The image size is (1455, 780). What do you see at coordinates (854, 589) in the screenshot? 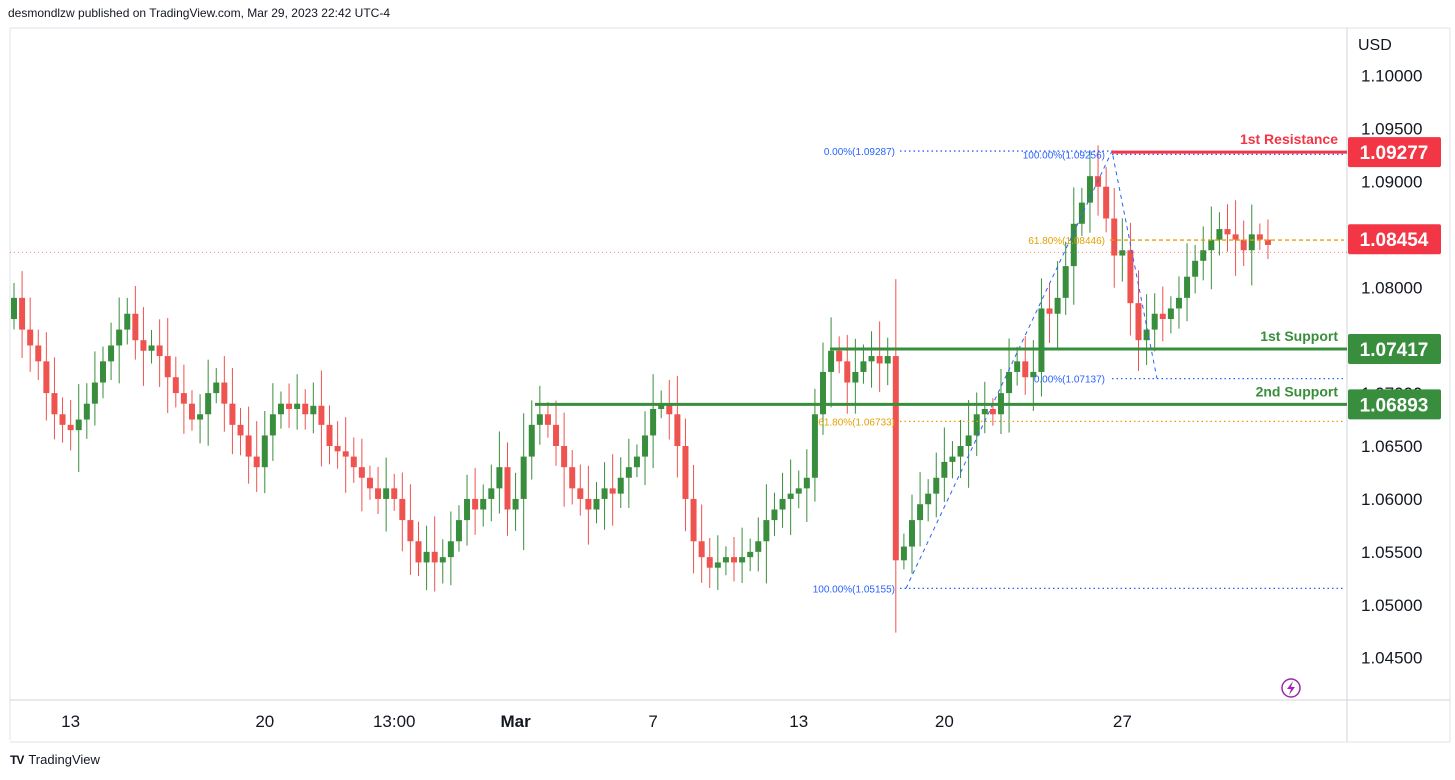
I see `fib-label: 100.00%(1.05155)` at bounding box center [854, 589].